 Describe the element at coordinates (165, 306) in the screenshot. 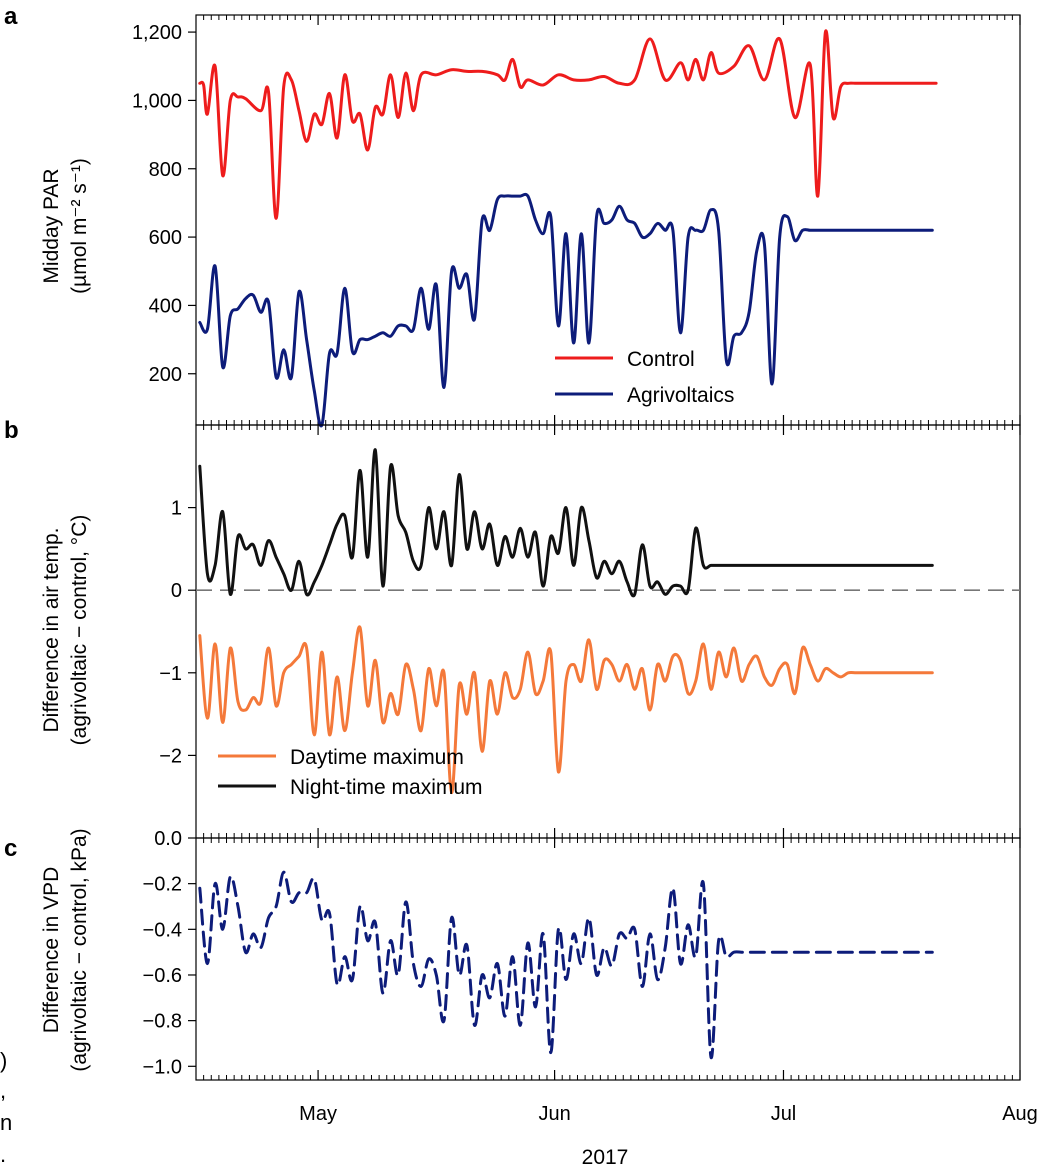

I see `panel-a-ytick-label: 400` at that location.